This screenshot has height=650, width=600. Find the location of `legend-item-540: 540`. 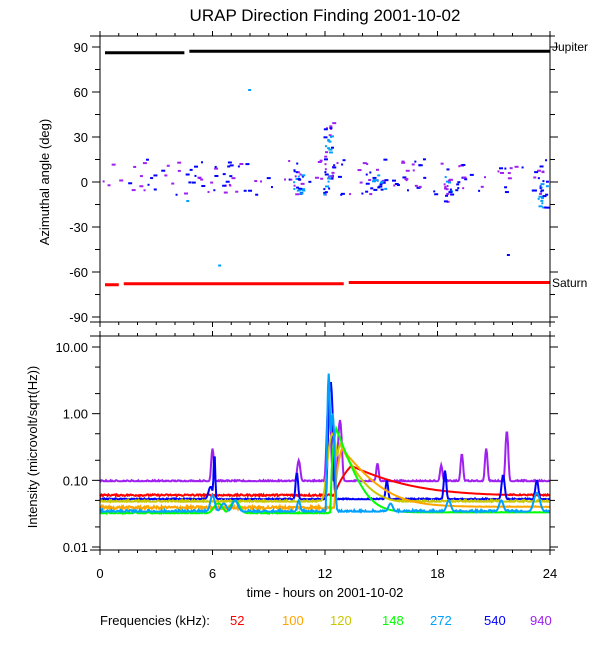

legend-item-540: 540 is located at coordinates (495, 620).